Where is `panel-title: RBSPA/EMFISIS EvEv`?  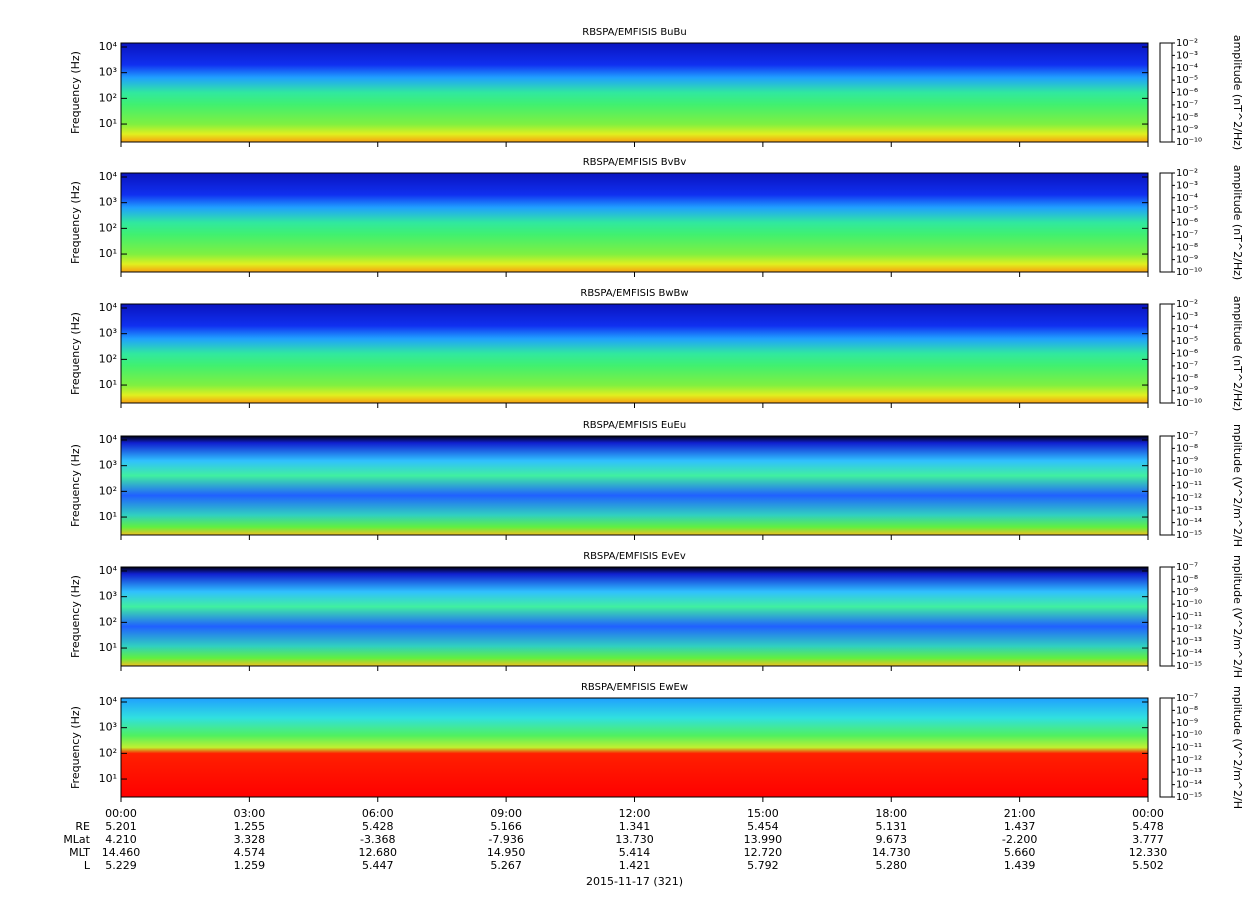 panel-title: RBSPA/EMFISIS EvEv is located at coordinates (634, 556).